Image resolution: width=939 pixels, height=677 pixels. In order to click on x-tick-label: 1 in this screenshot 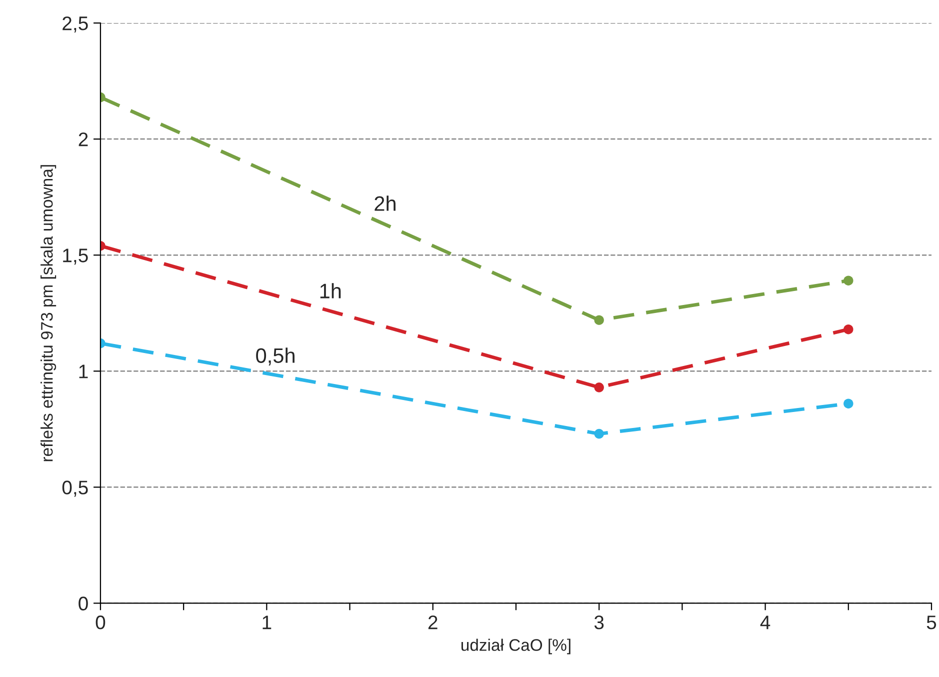, I will do `click(267, 623)`.